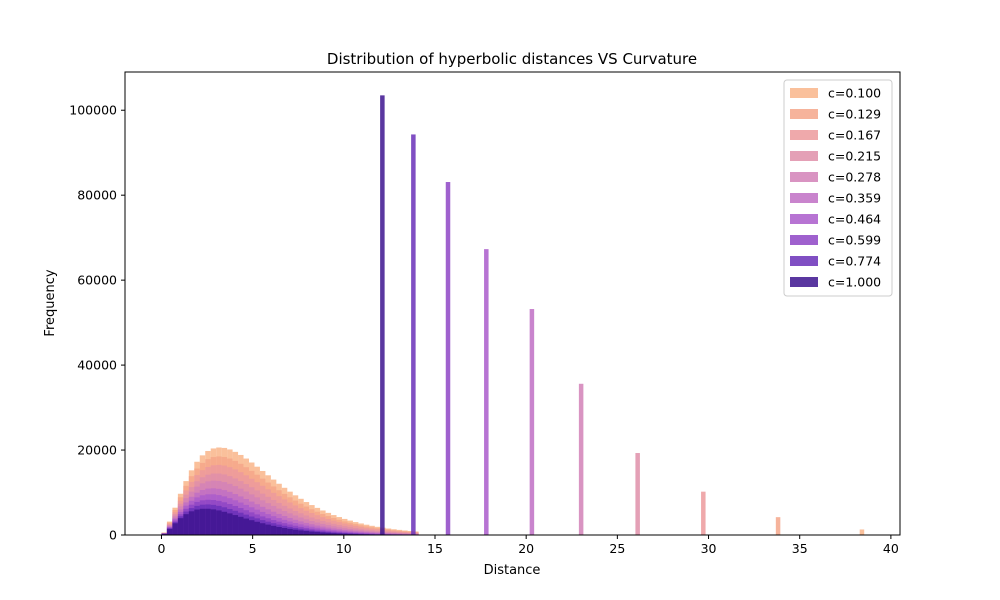  Describe the element at coordinates (854, 135) in the screenshot. I see `legend-label: c=0.167` at that location.